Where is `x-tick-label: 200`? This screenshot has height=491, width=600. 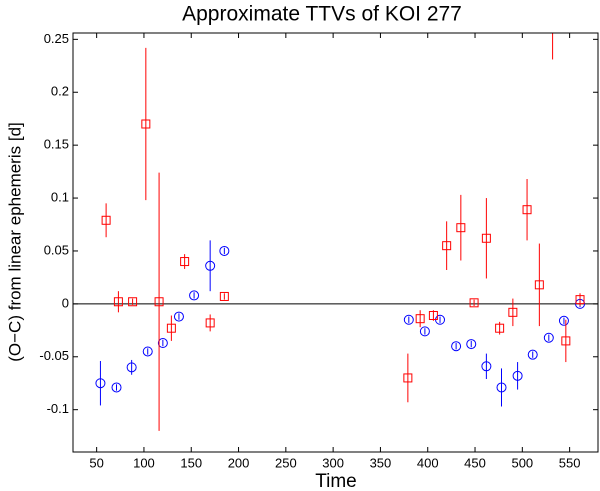
x-tick-label: 200 is located at coordinates (239, 462).